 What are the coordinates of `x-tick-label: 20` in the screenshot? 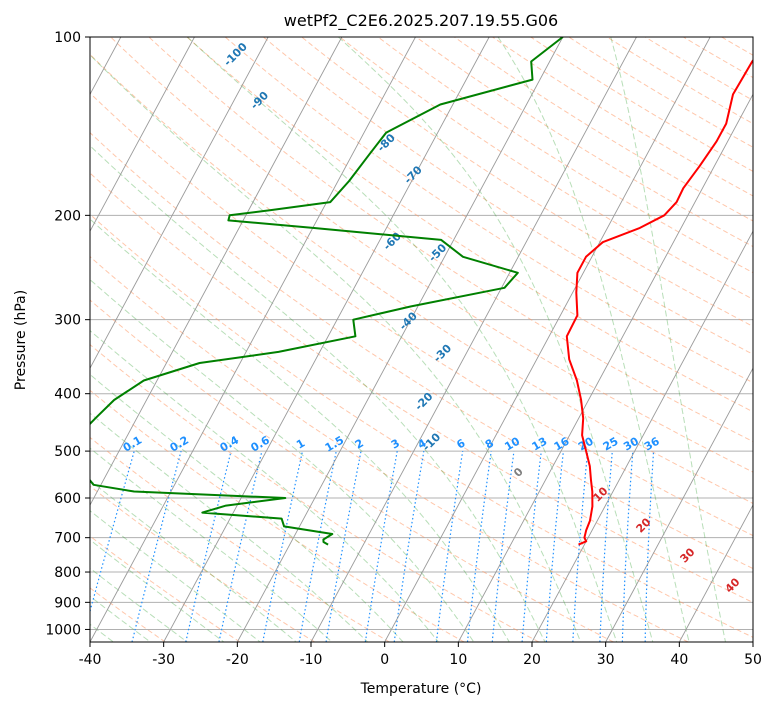 It's located at (532, 660).